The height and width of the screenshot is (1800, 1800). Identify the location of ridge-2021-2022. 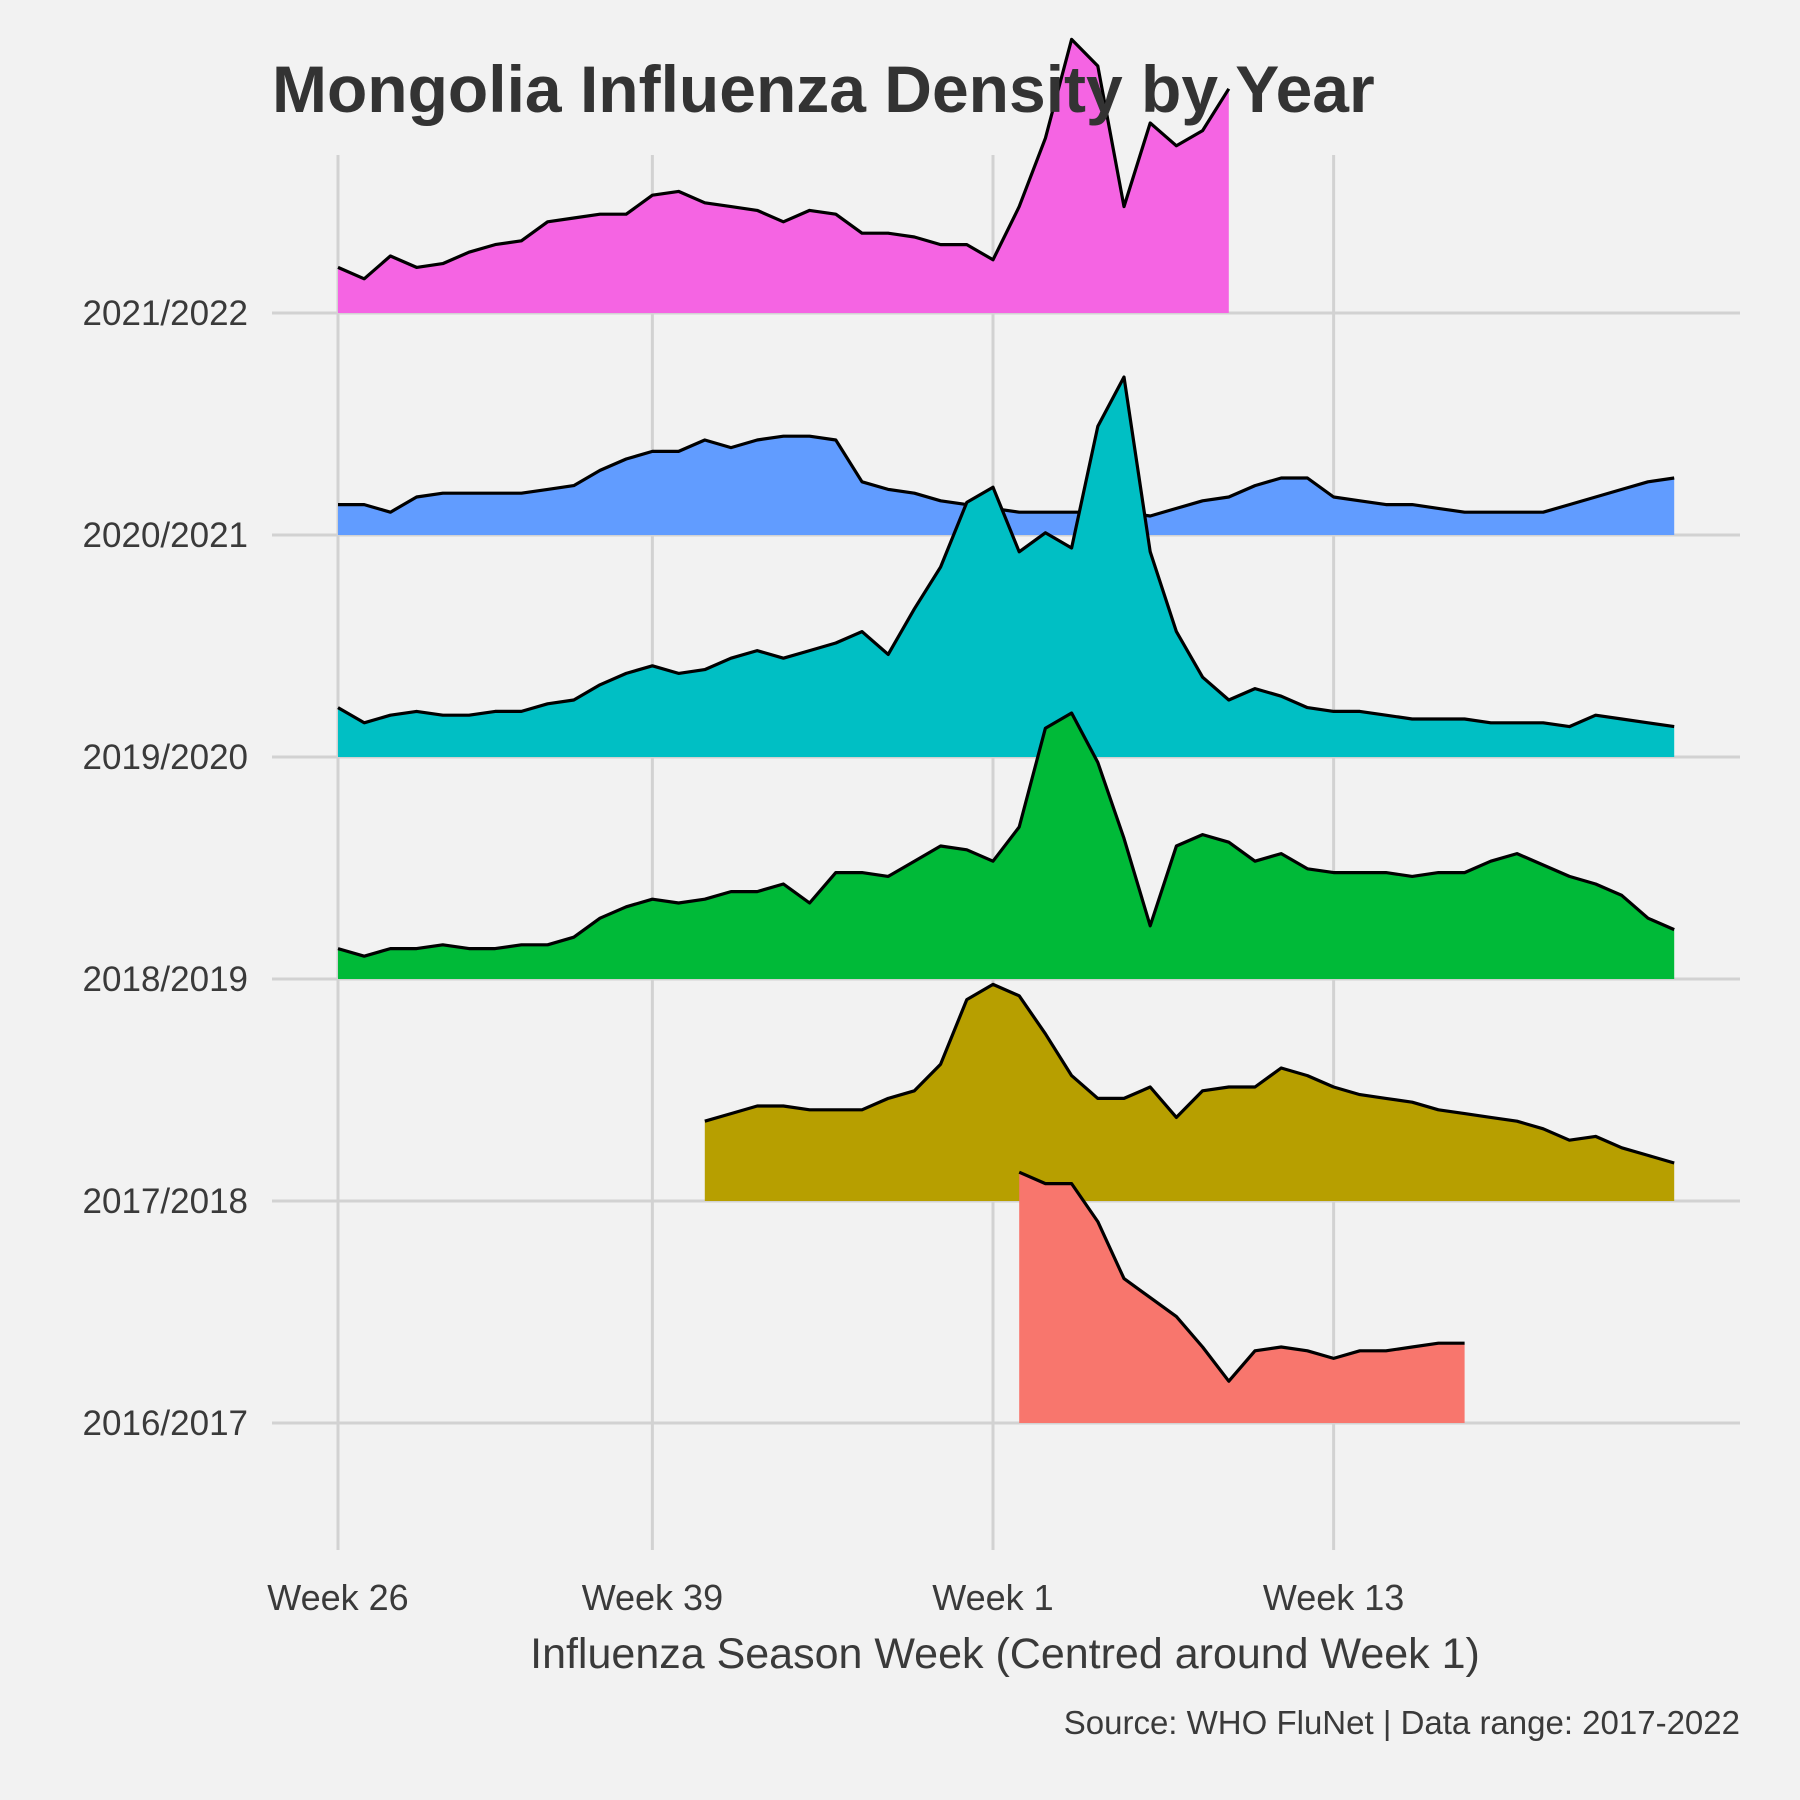
(784, 175).